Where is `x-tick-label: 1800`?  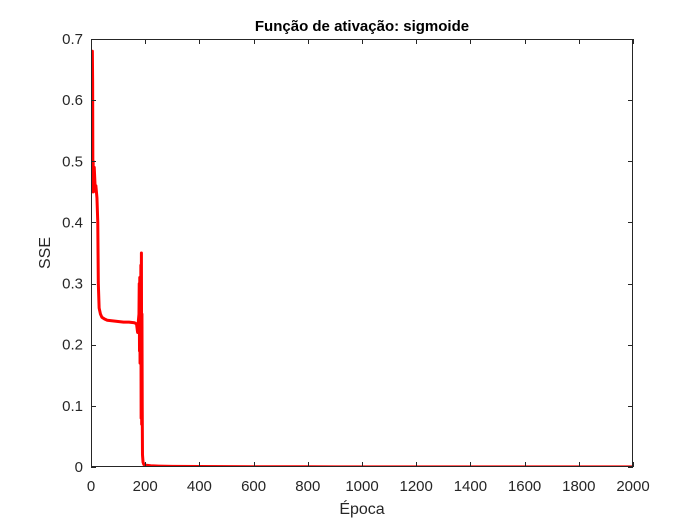
x-tick-label: 1800 is located at coordinates (578, 486).